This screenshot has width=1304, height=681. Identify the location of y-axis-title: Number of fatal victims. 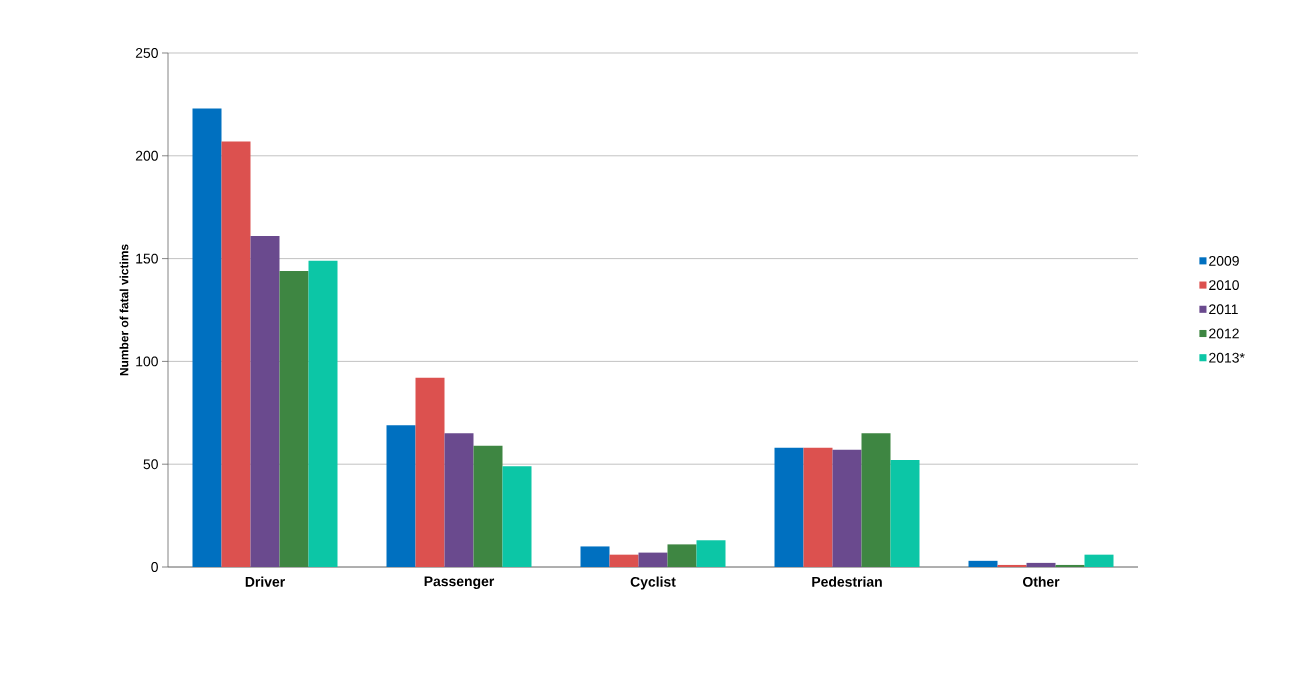
(124, 310).